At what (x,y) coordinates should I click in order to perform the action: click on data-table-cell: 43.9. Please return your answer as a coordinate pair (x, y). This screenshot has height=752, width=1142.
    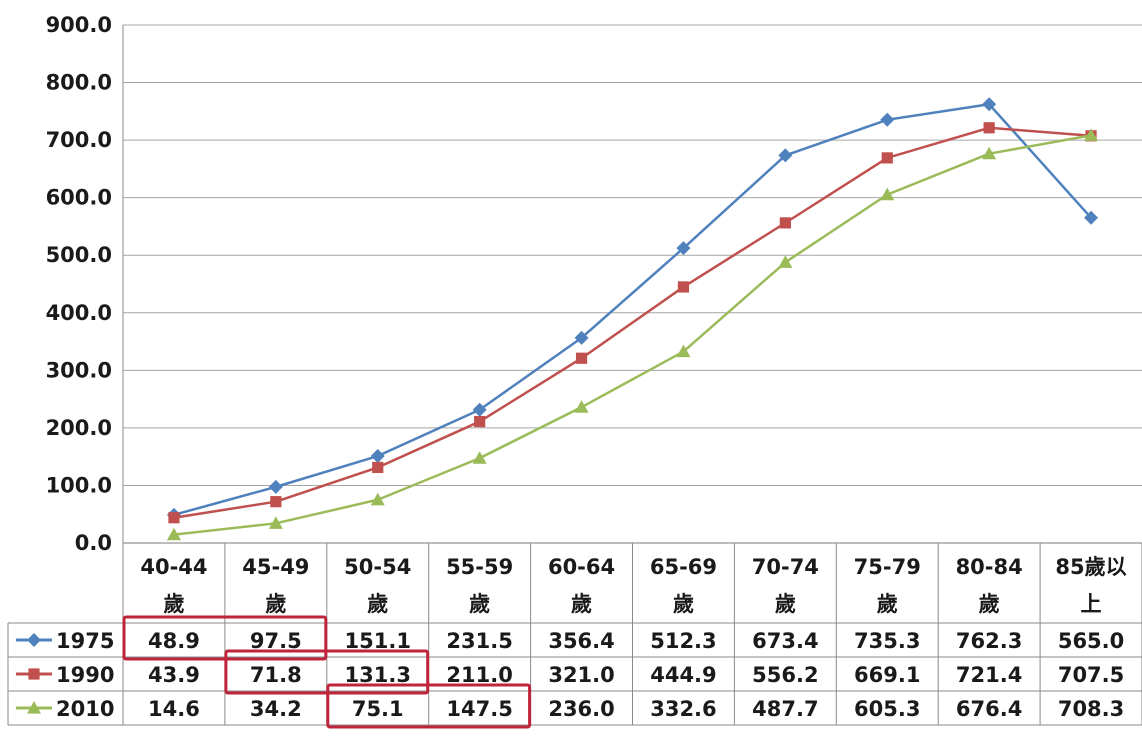
    Looking at the image, I should click on (174, 675).